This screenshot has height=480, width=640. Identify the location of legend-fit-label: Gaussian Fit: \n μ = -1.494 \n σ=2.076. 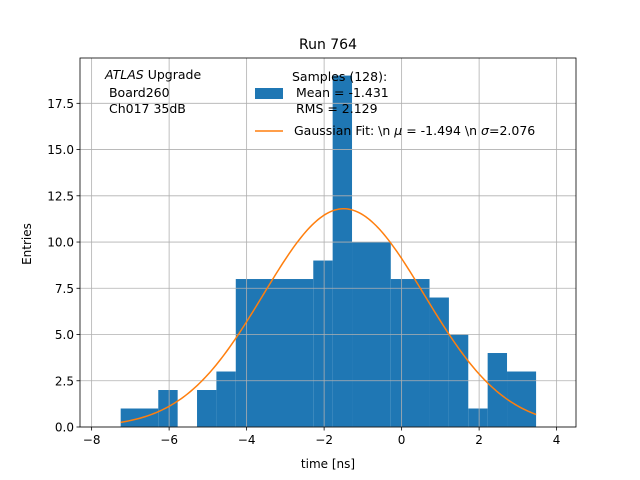
(414, 130).